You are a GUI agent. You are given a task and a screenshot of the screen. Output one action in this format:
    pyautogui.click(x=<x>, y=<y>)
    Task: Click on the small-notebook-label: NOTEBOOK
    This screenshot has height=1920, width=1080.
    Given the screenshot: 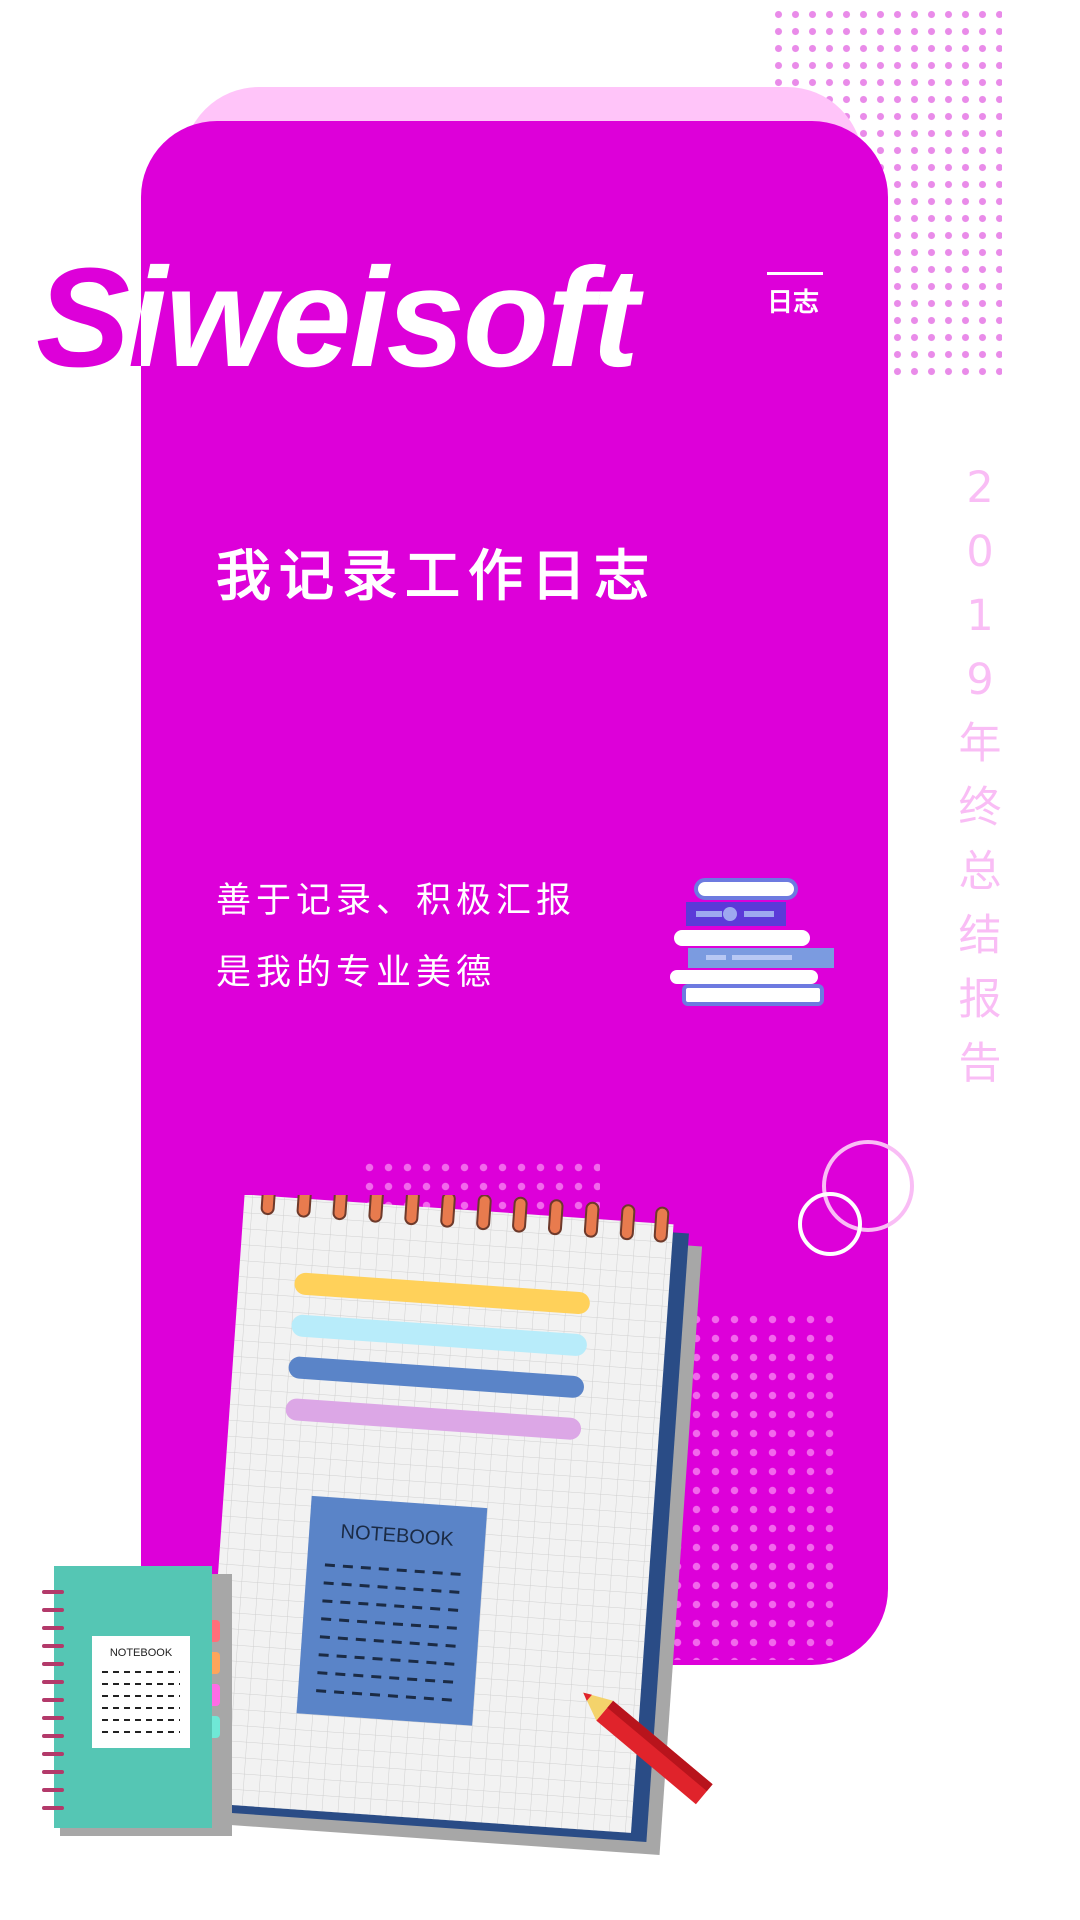 What is the action you would take?
    pyautogui.click(x=141, y=1653)
    